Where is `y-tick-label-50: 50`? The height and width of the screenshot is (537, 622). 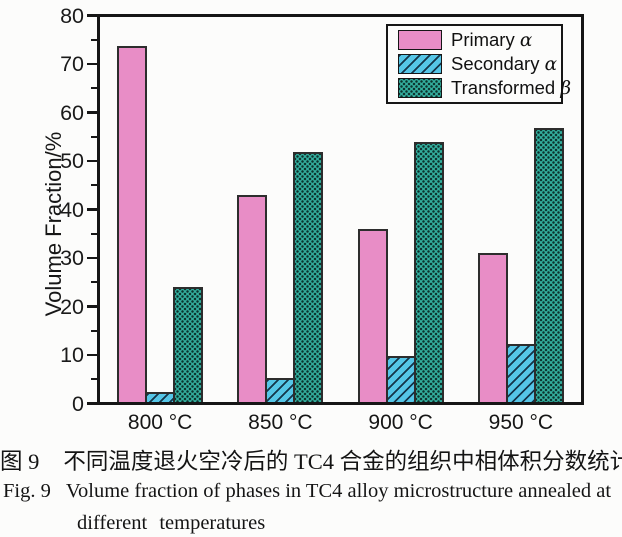
y-tick-label-50: 50 is located at coordinates (72, 161).